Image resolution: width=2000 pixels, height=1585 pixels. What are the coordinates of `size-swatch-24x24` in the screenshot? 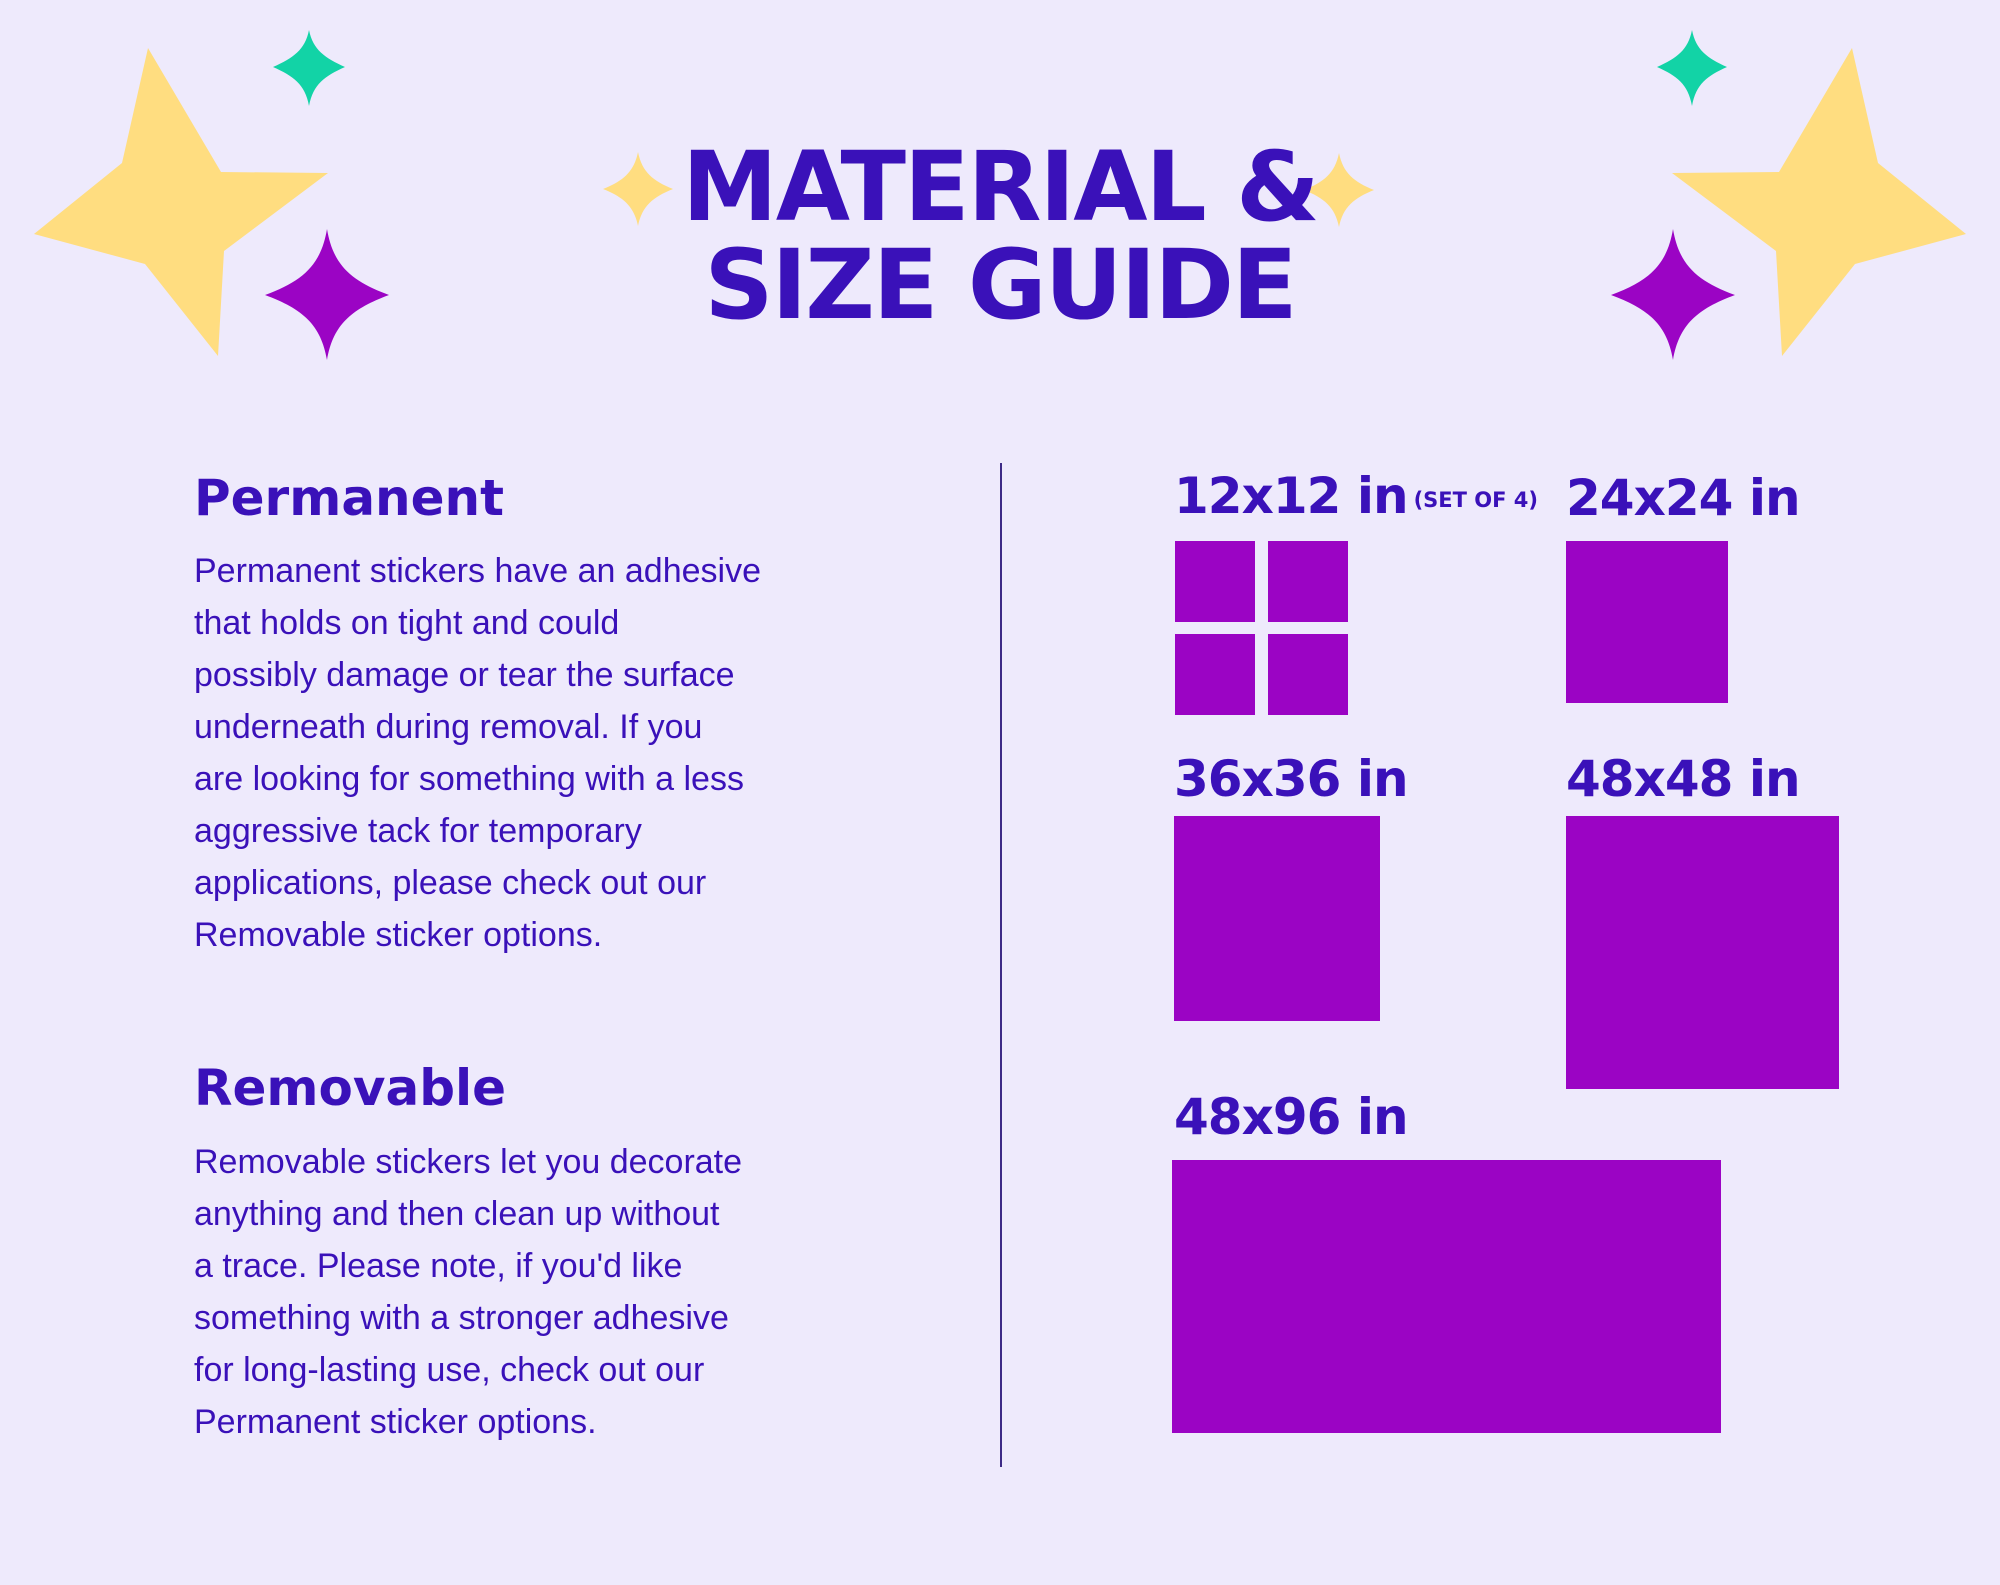 It's located at (1647, 622).